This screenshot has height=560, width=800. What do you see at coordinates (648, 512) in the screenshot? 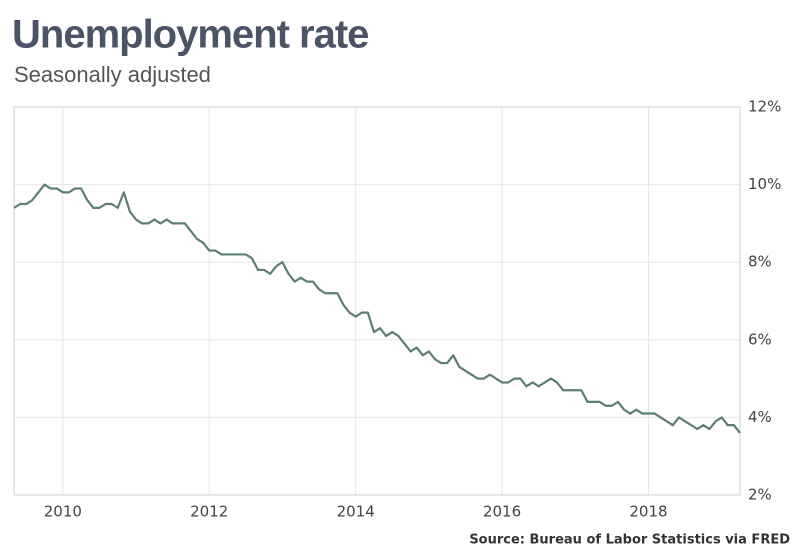
I see `x-tick-label: 2018` at bounding box center [648, 512].